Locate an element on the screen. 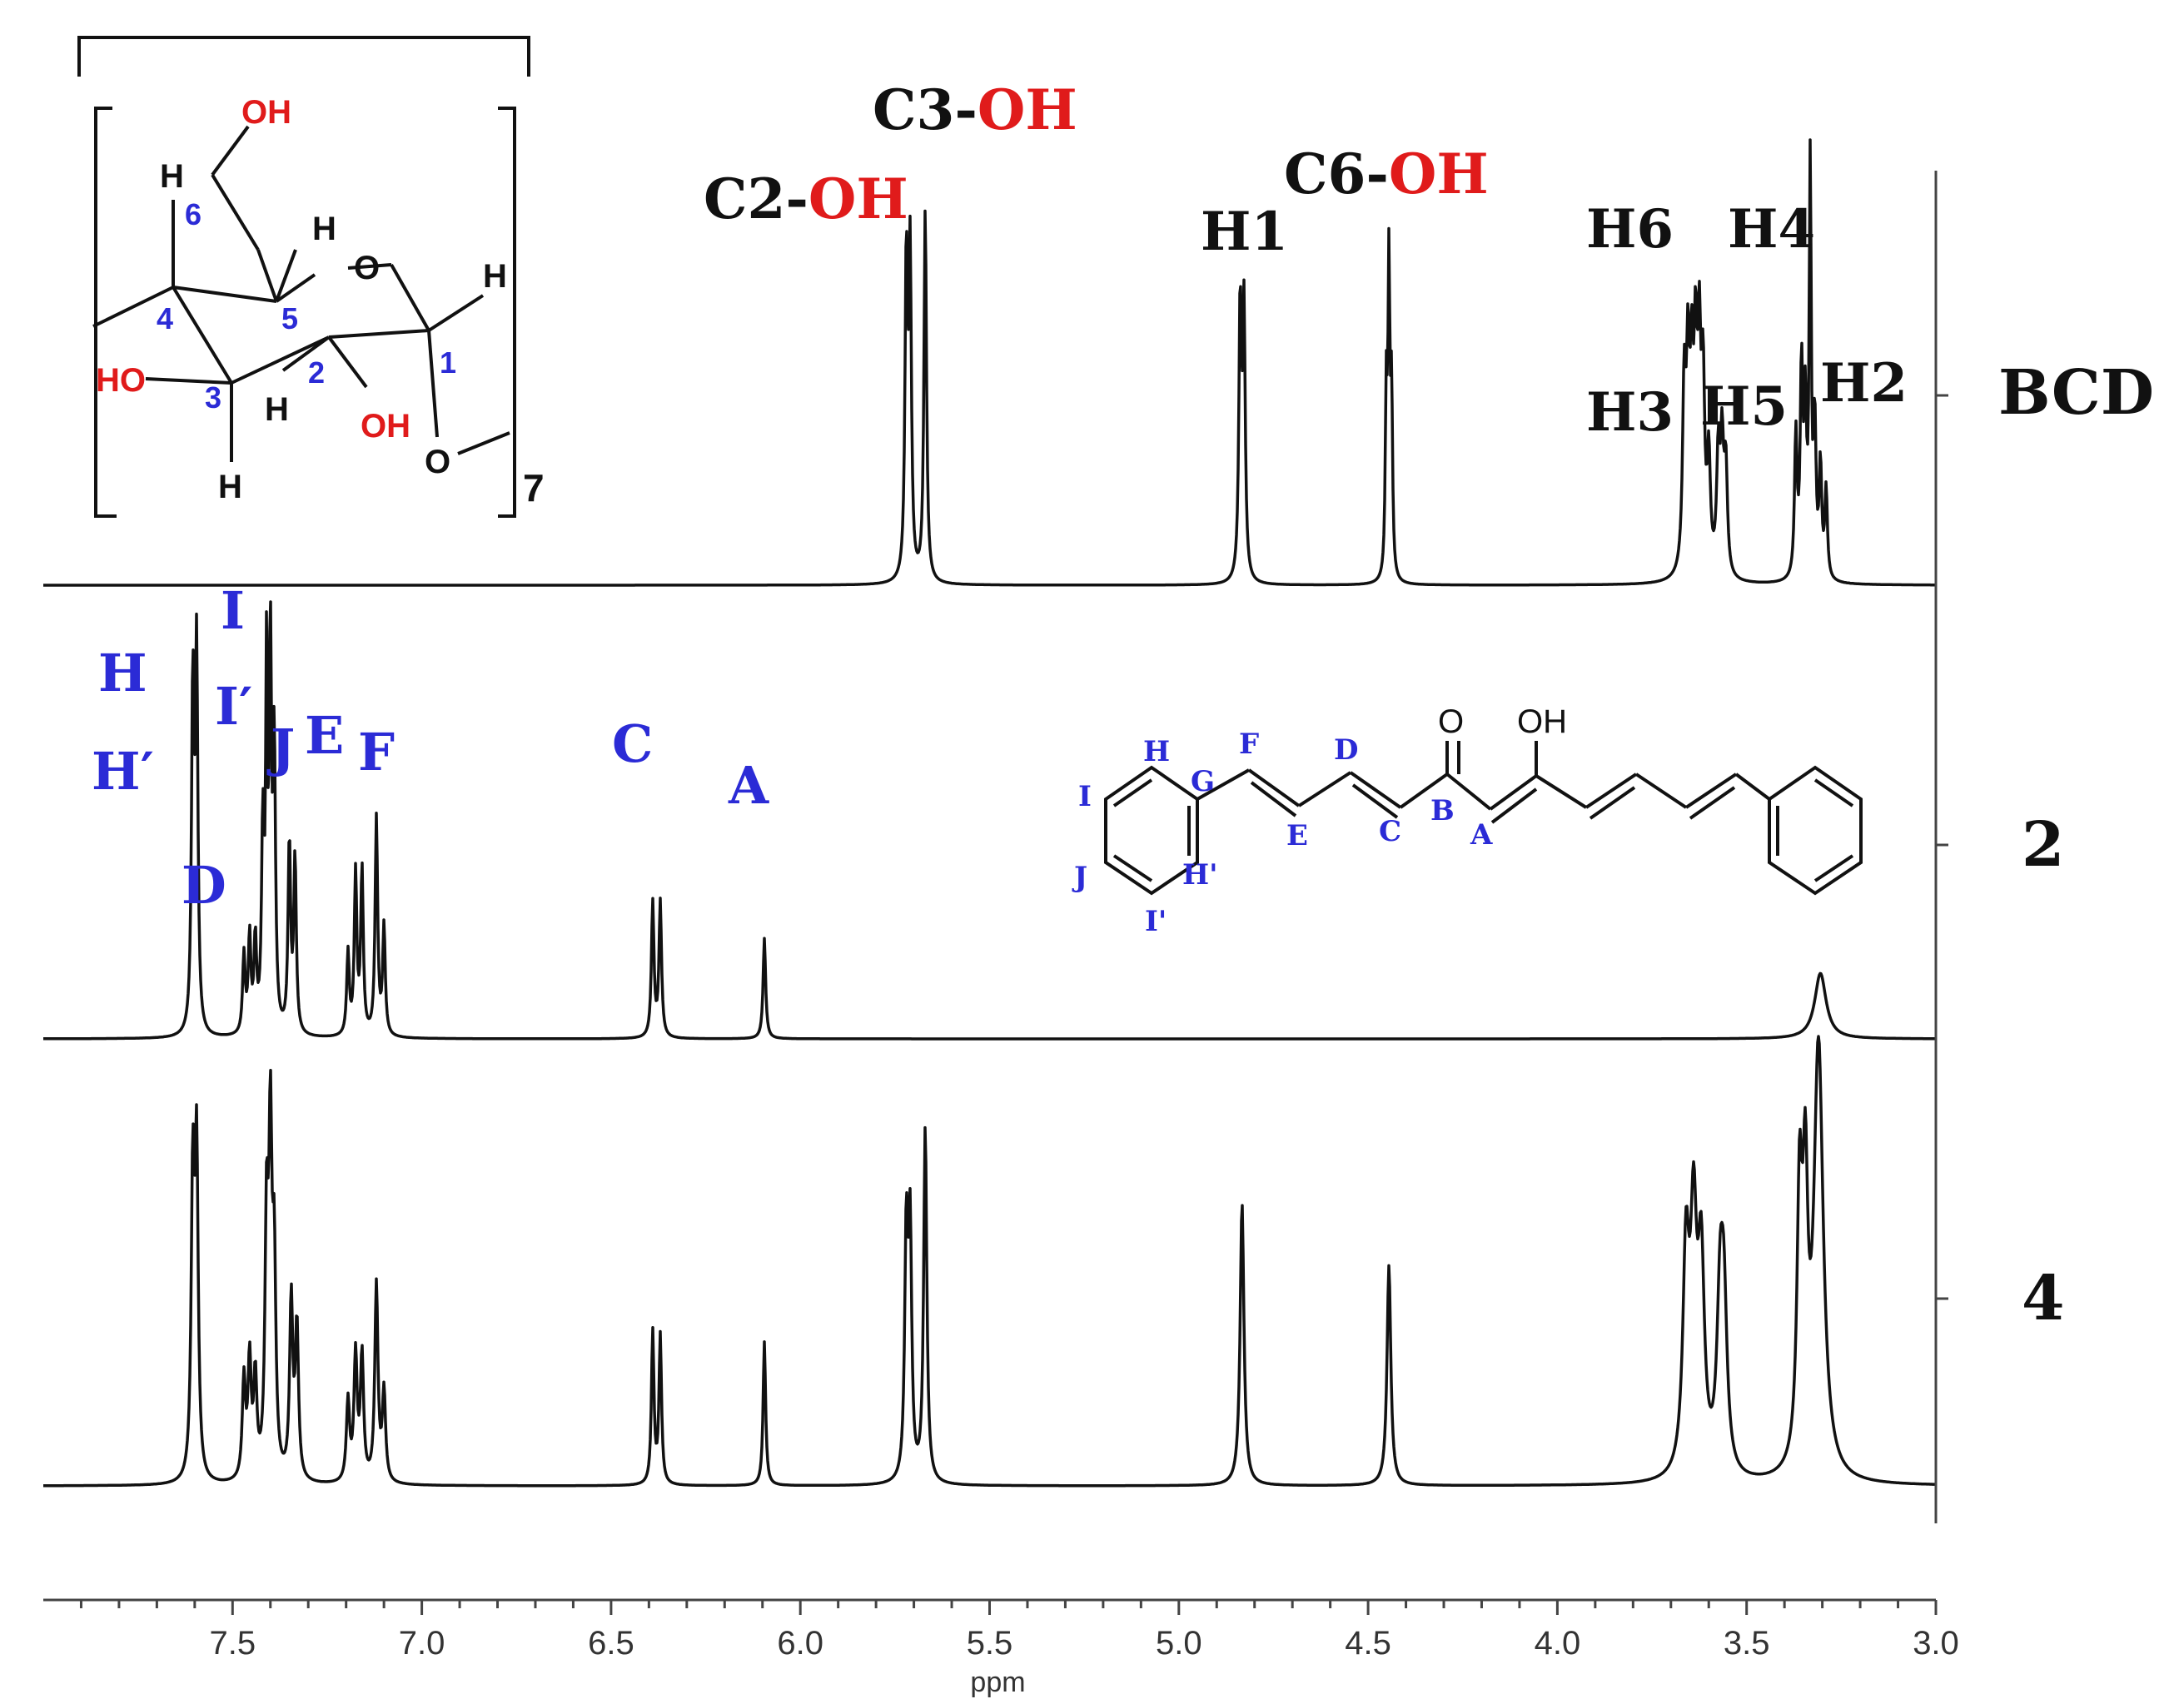  compound-2-annotations: H H′ I I′ J E F D C A is located at coordinates (430, 748).